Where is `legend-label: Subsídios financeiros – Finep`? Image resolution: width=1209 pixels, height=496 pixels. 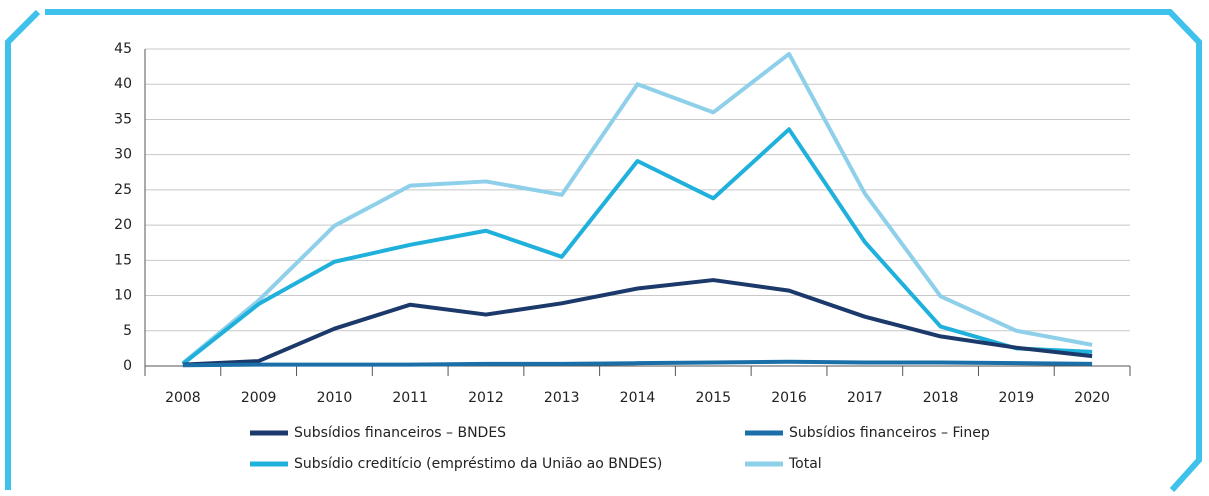 legend-label: Subsídios financeiros – Finep is located at coordinates (889, 433).